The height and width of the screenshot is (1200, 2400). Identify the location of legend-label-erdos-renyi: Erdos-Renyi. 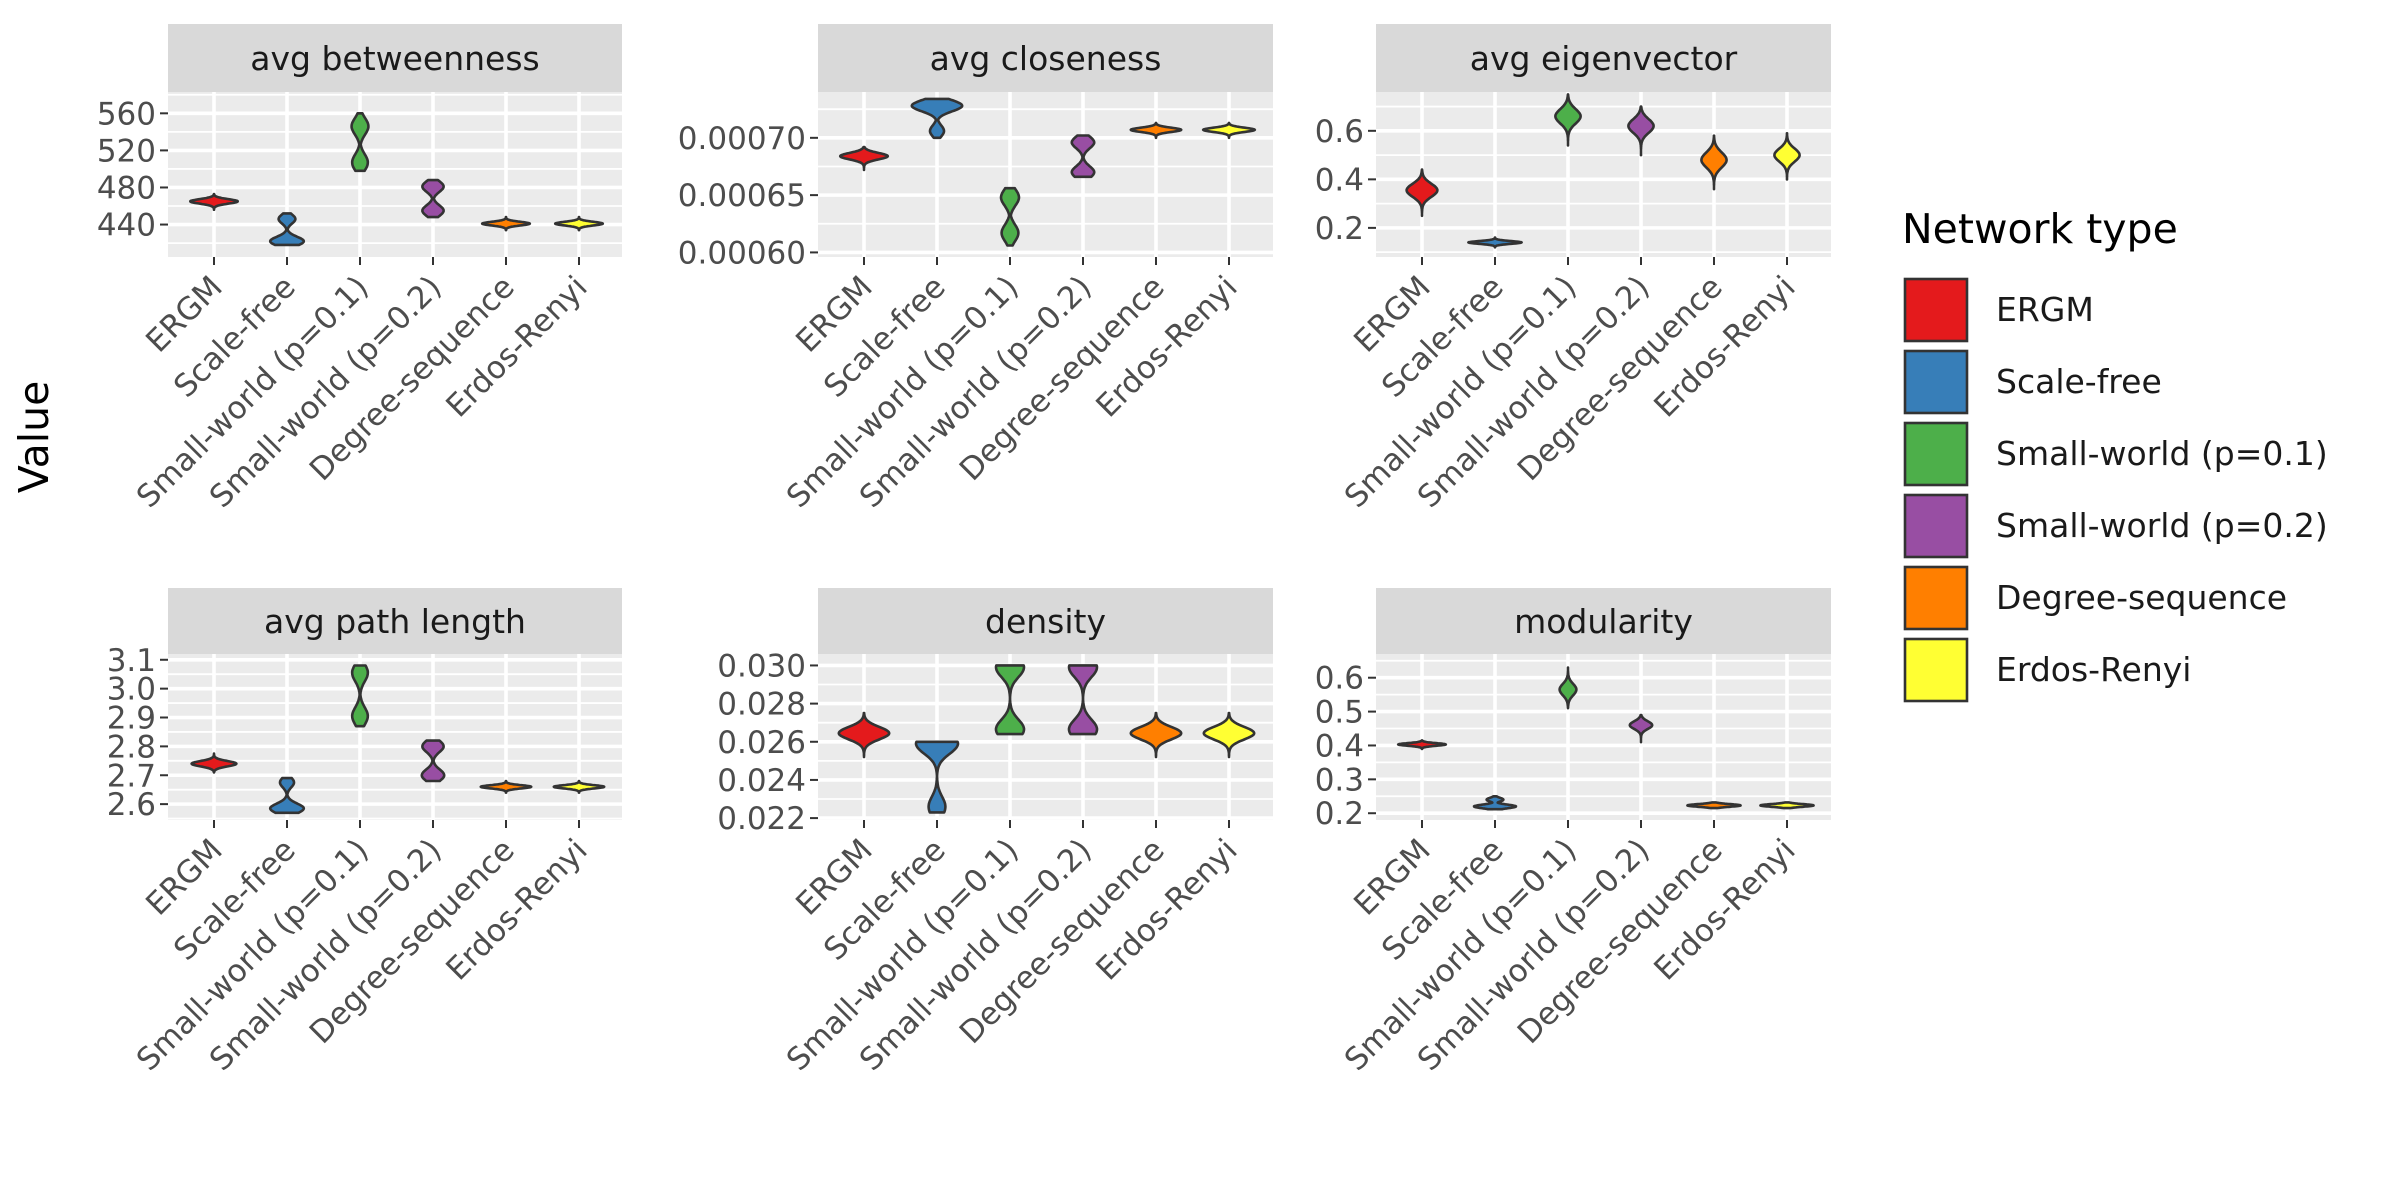
(2093, 669).